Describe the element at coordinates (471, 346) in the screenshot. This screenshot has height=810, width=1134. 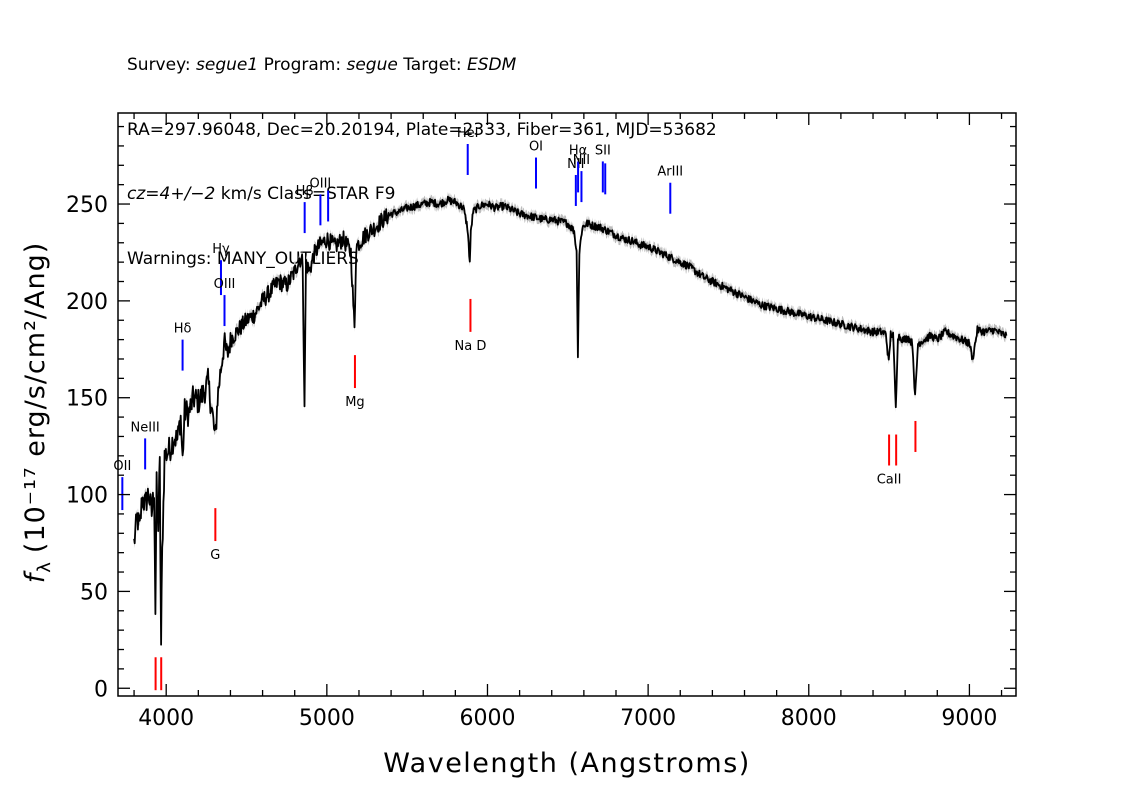
I see `absorption-line-label: Na D` at that location.